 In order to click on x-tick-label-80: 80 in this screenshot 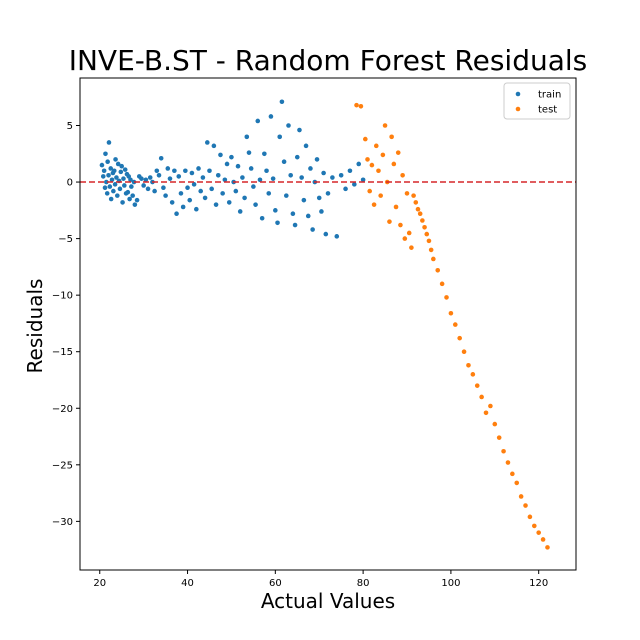, I will do `click(363, 583)`.